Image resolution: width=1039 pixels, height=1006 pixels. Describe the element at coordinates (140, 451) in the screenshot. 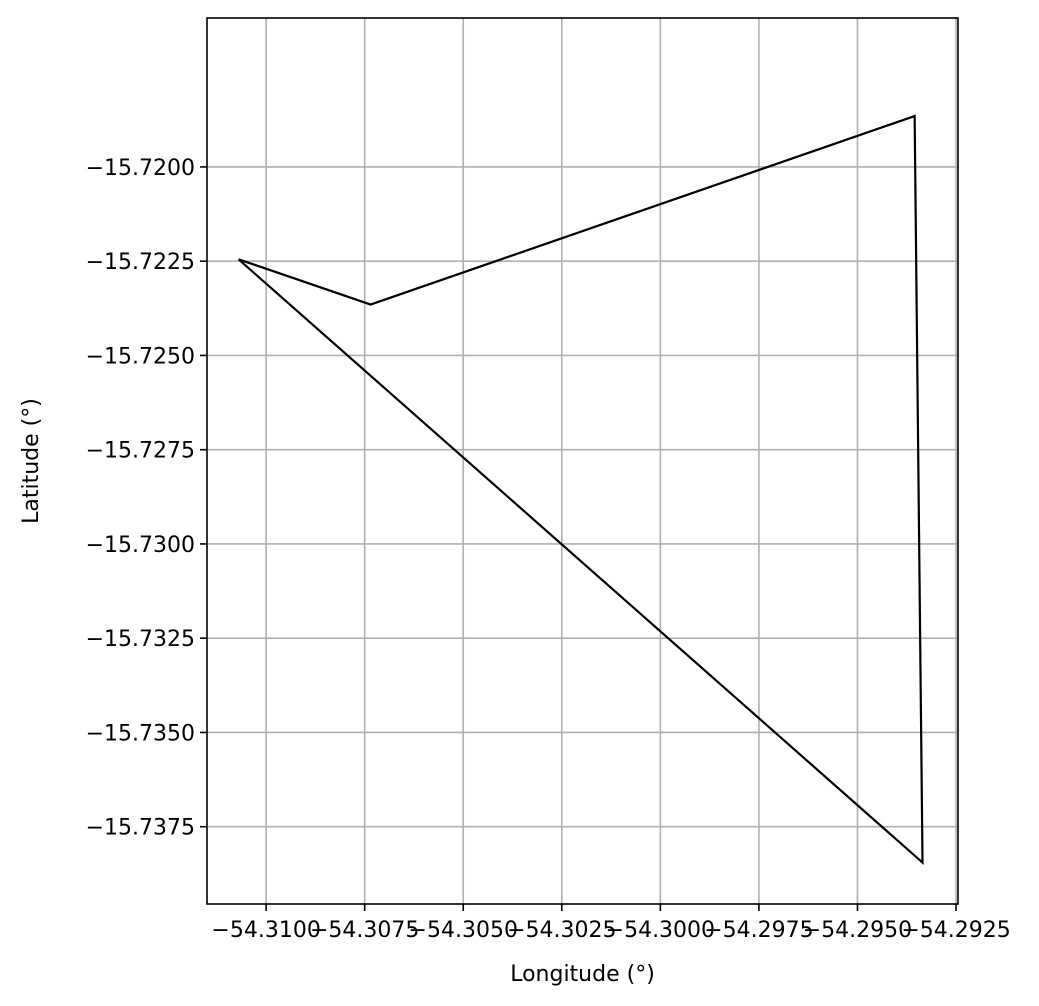

I see `y-tick-label: −15.7275` at that location.